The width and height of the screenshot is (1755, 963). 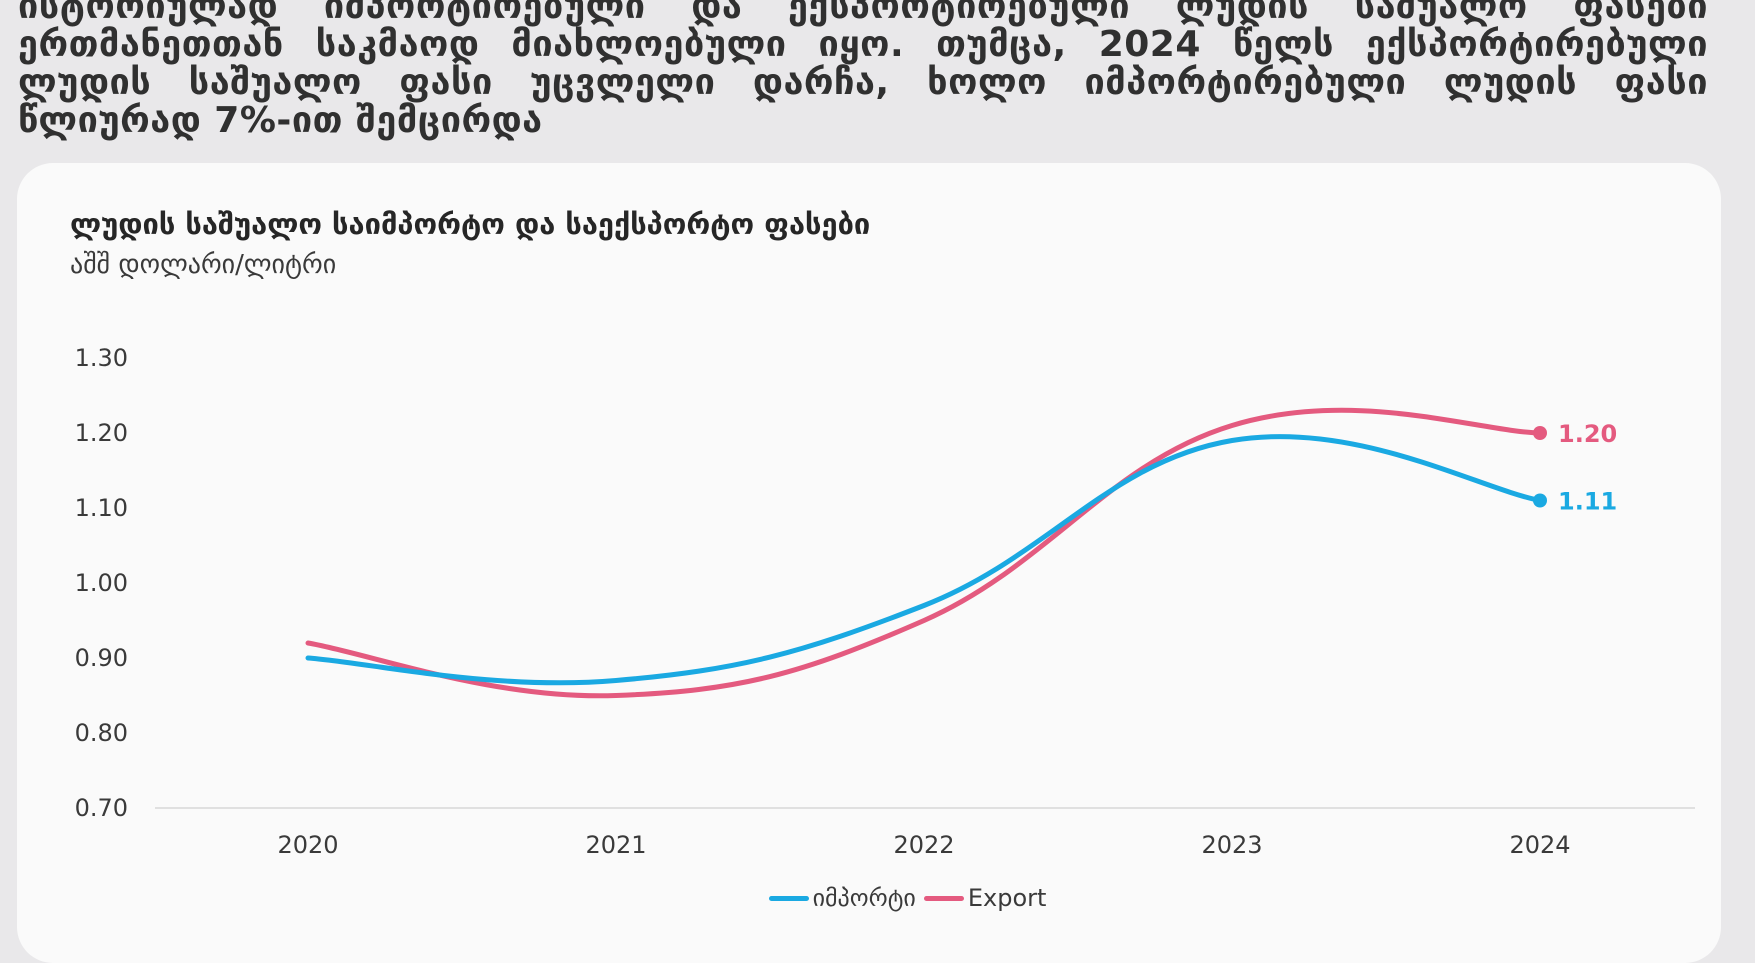 I want to click on x-tick-label: 2021, so click(x=615, y=845).